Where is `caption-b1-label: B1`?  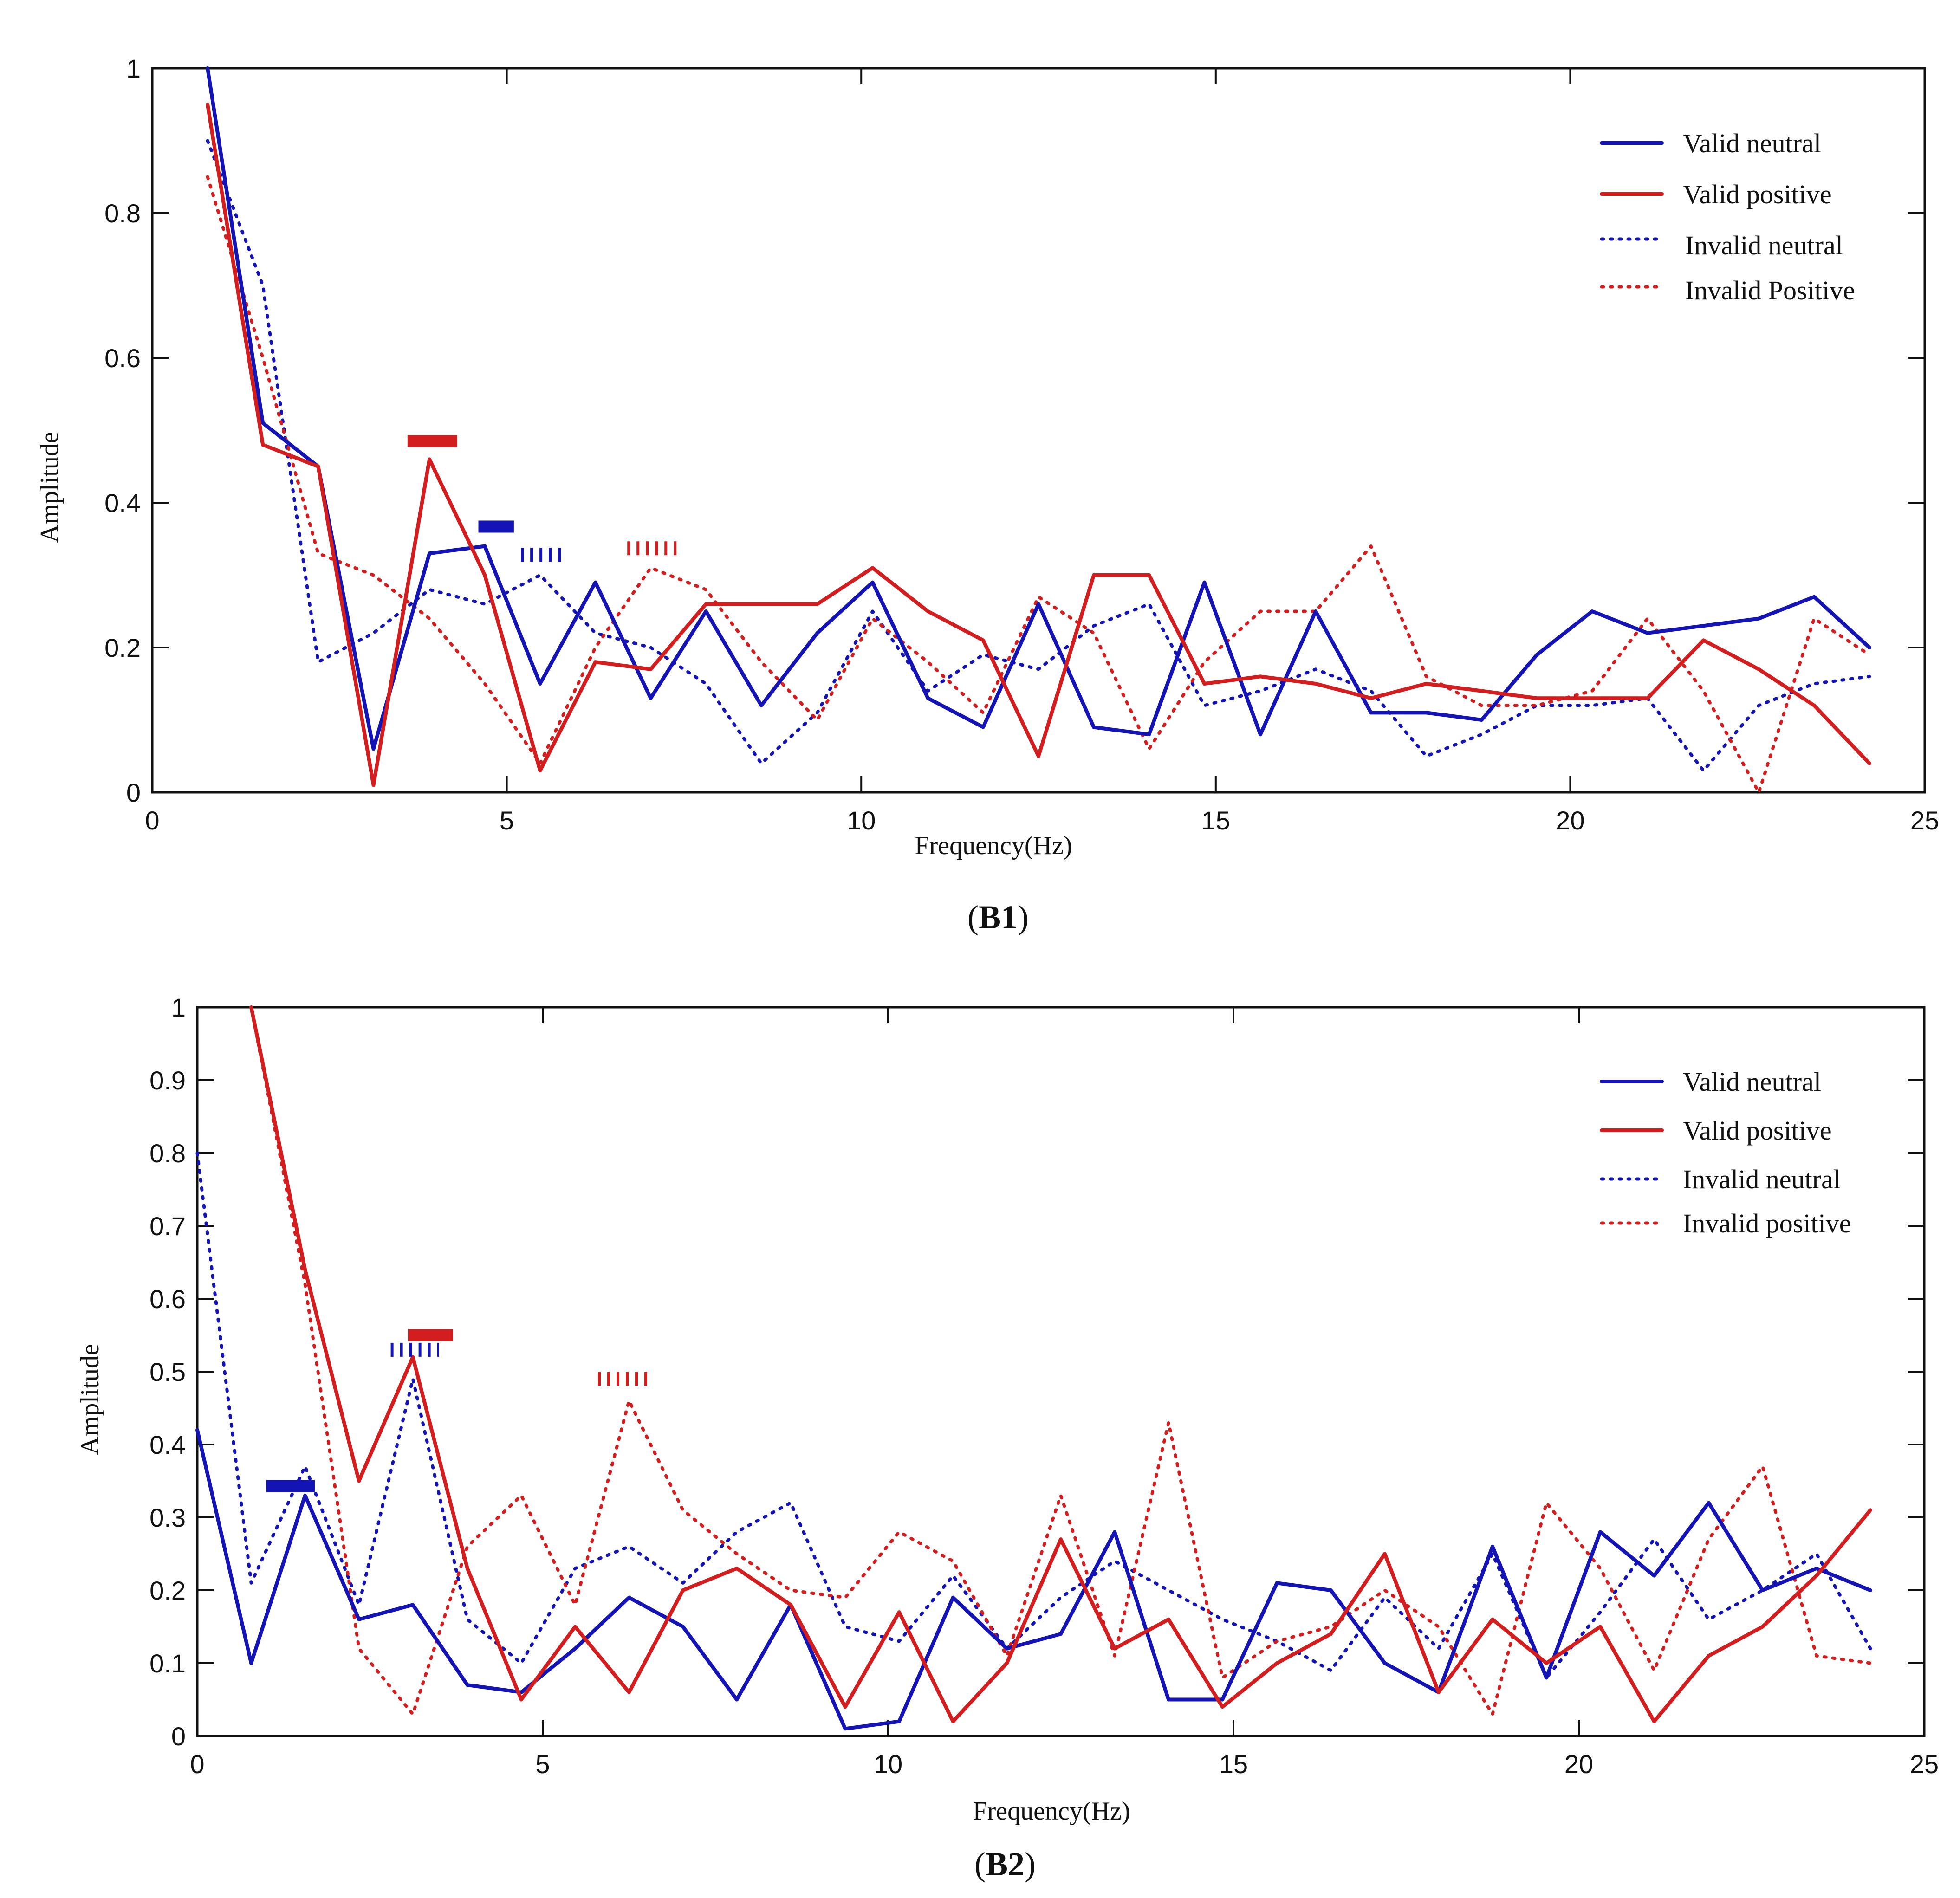 caption-b1-label: B1 is located at coordinates (999, 917).